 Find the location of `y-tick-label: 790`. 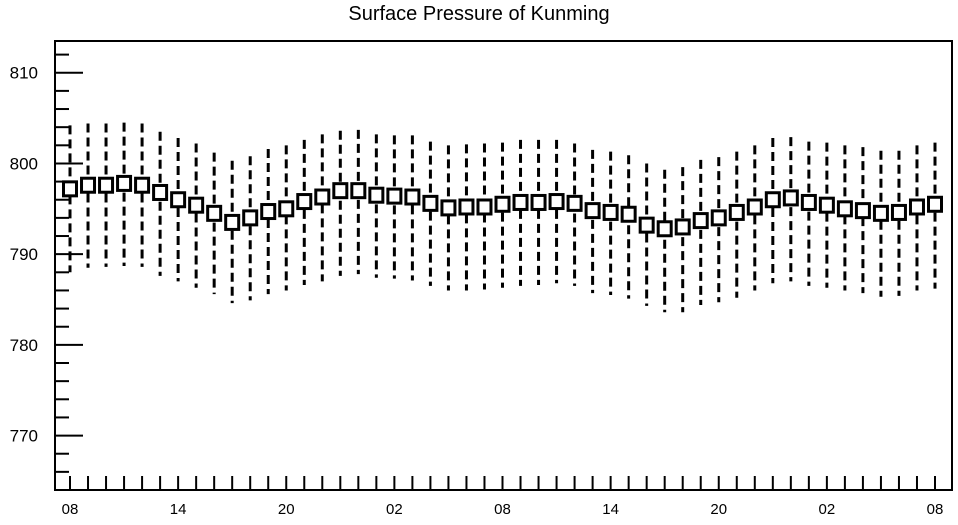

y-tick-label: 790 is located at coordinates (24, 254).